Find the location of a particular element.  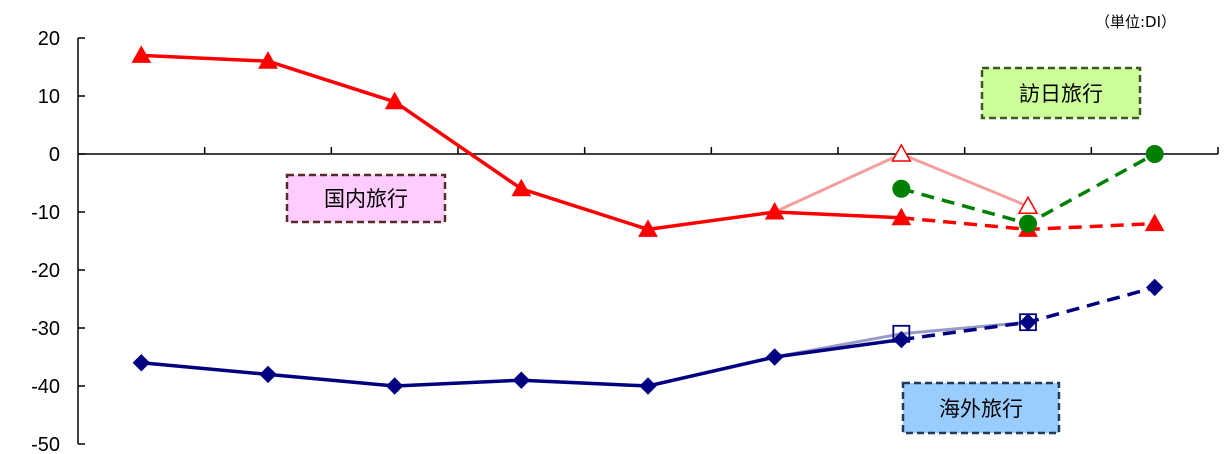

label-domestic-text: 国内旅行 is located at coordinates (366, 199).